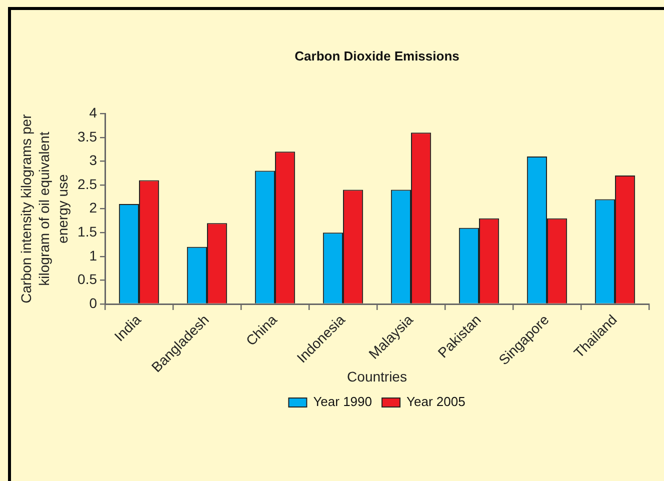 This screenshot has height=481, width=664. What do you see at coordinates (436, 402) in the screenshot?
I see `legend-label: Year 2005` at bounding box center [436, 402].